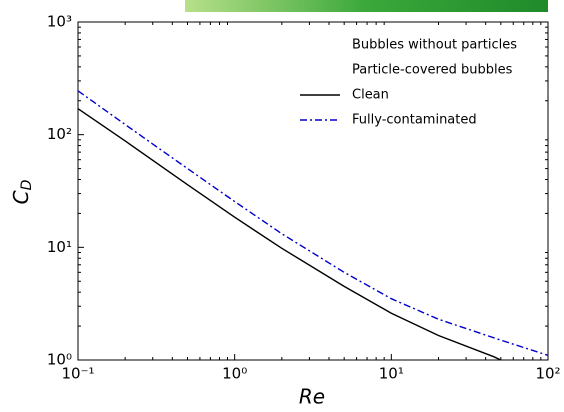 The width and height of the screenshot is (564, 412). I want to click on y-tick-label: 10⁰, so click(59, 360).